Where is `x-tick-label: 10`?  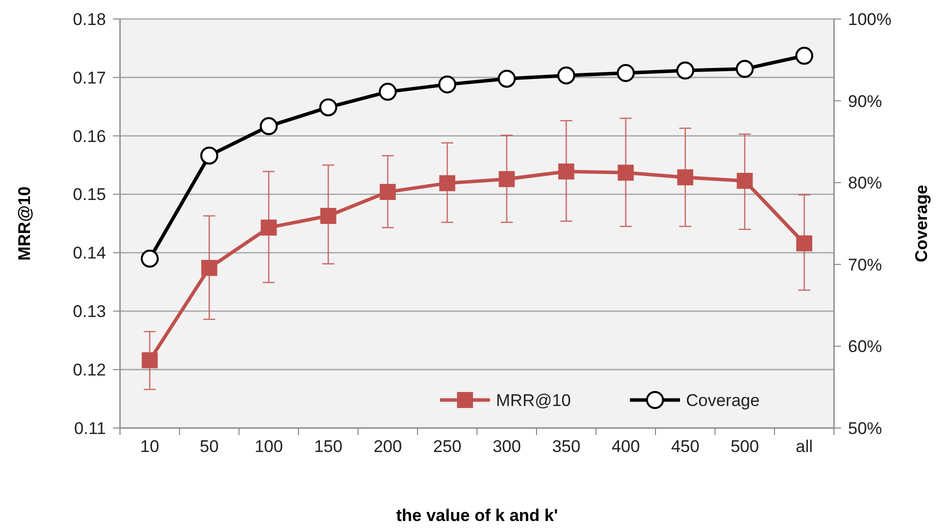
x-tick-label: 10 is located at coordinates (150, 446).